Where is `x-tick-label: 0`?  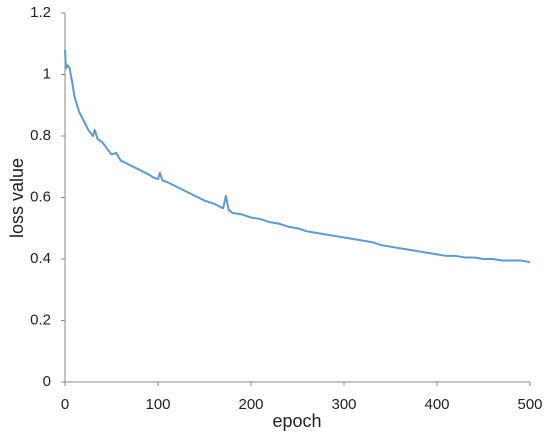
x-tick-label: 0 is located at coordinates (65, 404).